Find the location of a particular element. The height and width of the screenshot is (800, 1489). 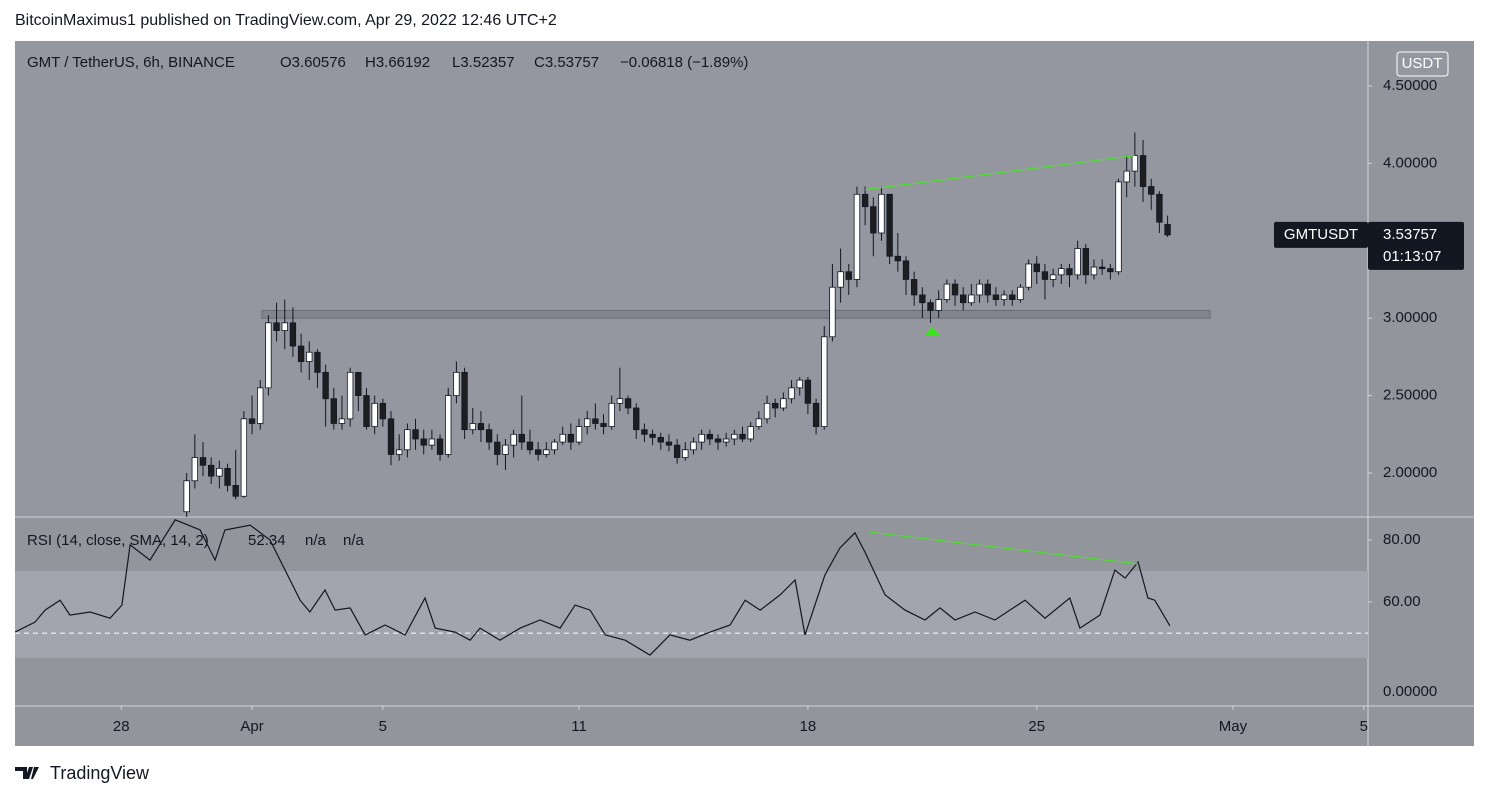

indicator-value: 52.34 is located at coordinates (267, 540).